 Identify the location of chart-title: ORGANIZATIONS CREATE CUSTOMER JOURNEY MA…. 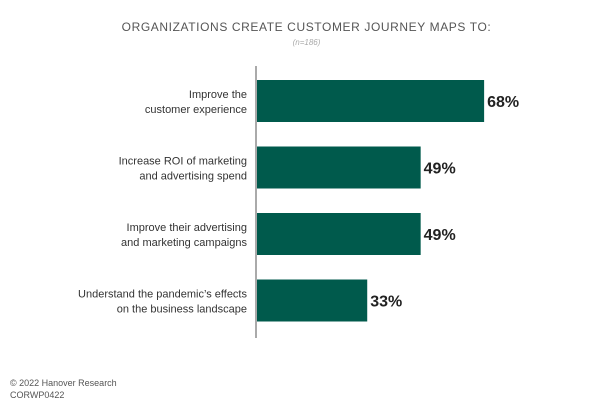
(306, 27).